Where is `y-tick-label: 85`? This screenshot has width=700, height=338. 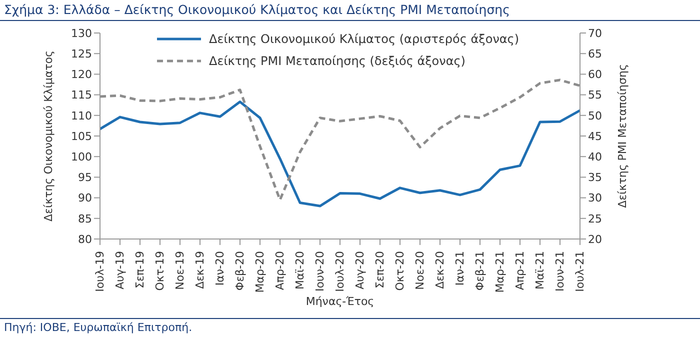
y-tick-label: 85 is located at coordinates (85, 219).